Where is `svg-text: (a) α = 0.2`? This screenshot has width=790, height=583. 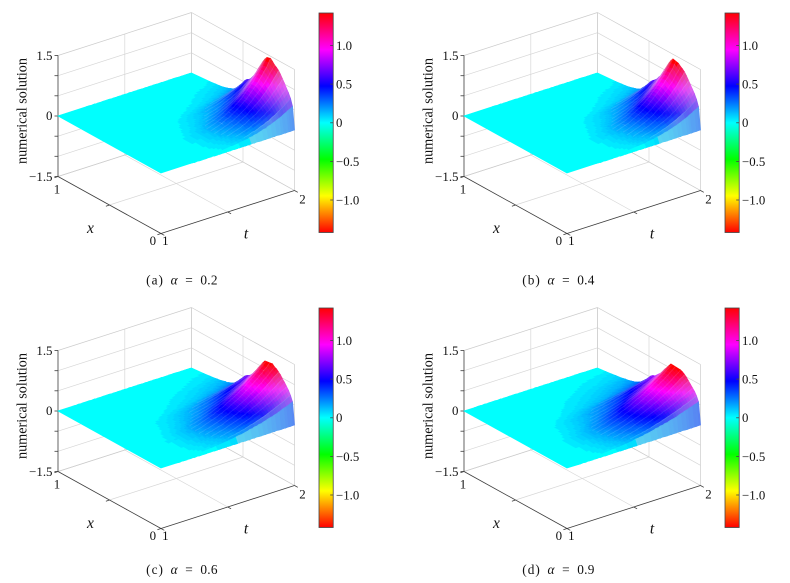 svg-text: (a) α = 0.2 is located at coordinates (182, 280).